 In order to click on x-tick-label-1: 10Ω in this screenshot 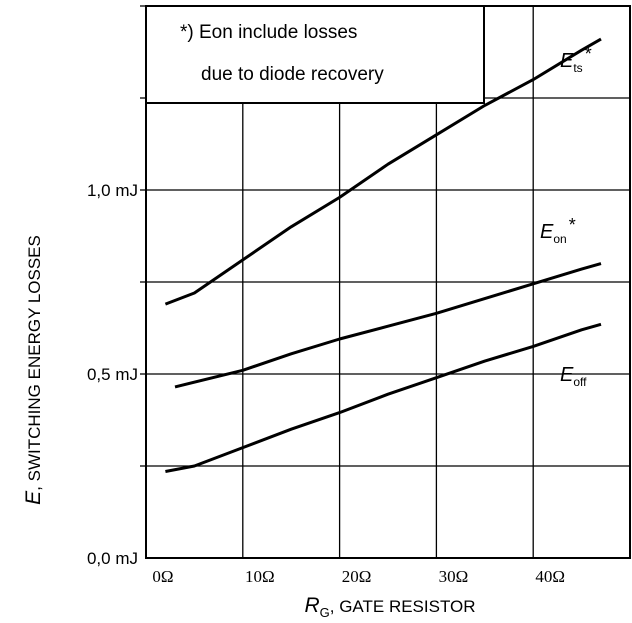, I will do `click(260, 576)`.